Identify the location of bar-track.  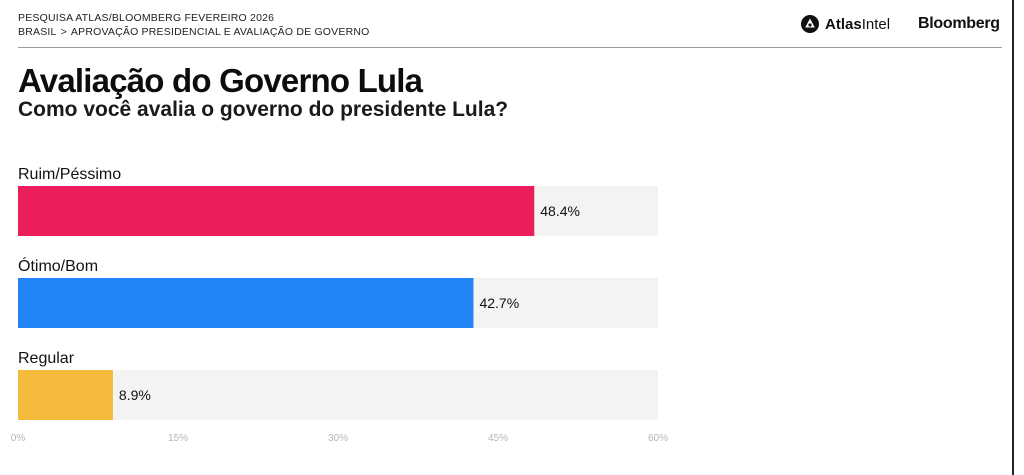
(338, 395).